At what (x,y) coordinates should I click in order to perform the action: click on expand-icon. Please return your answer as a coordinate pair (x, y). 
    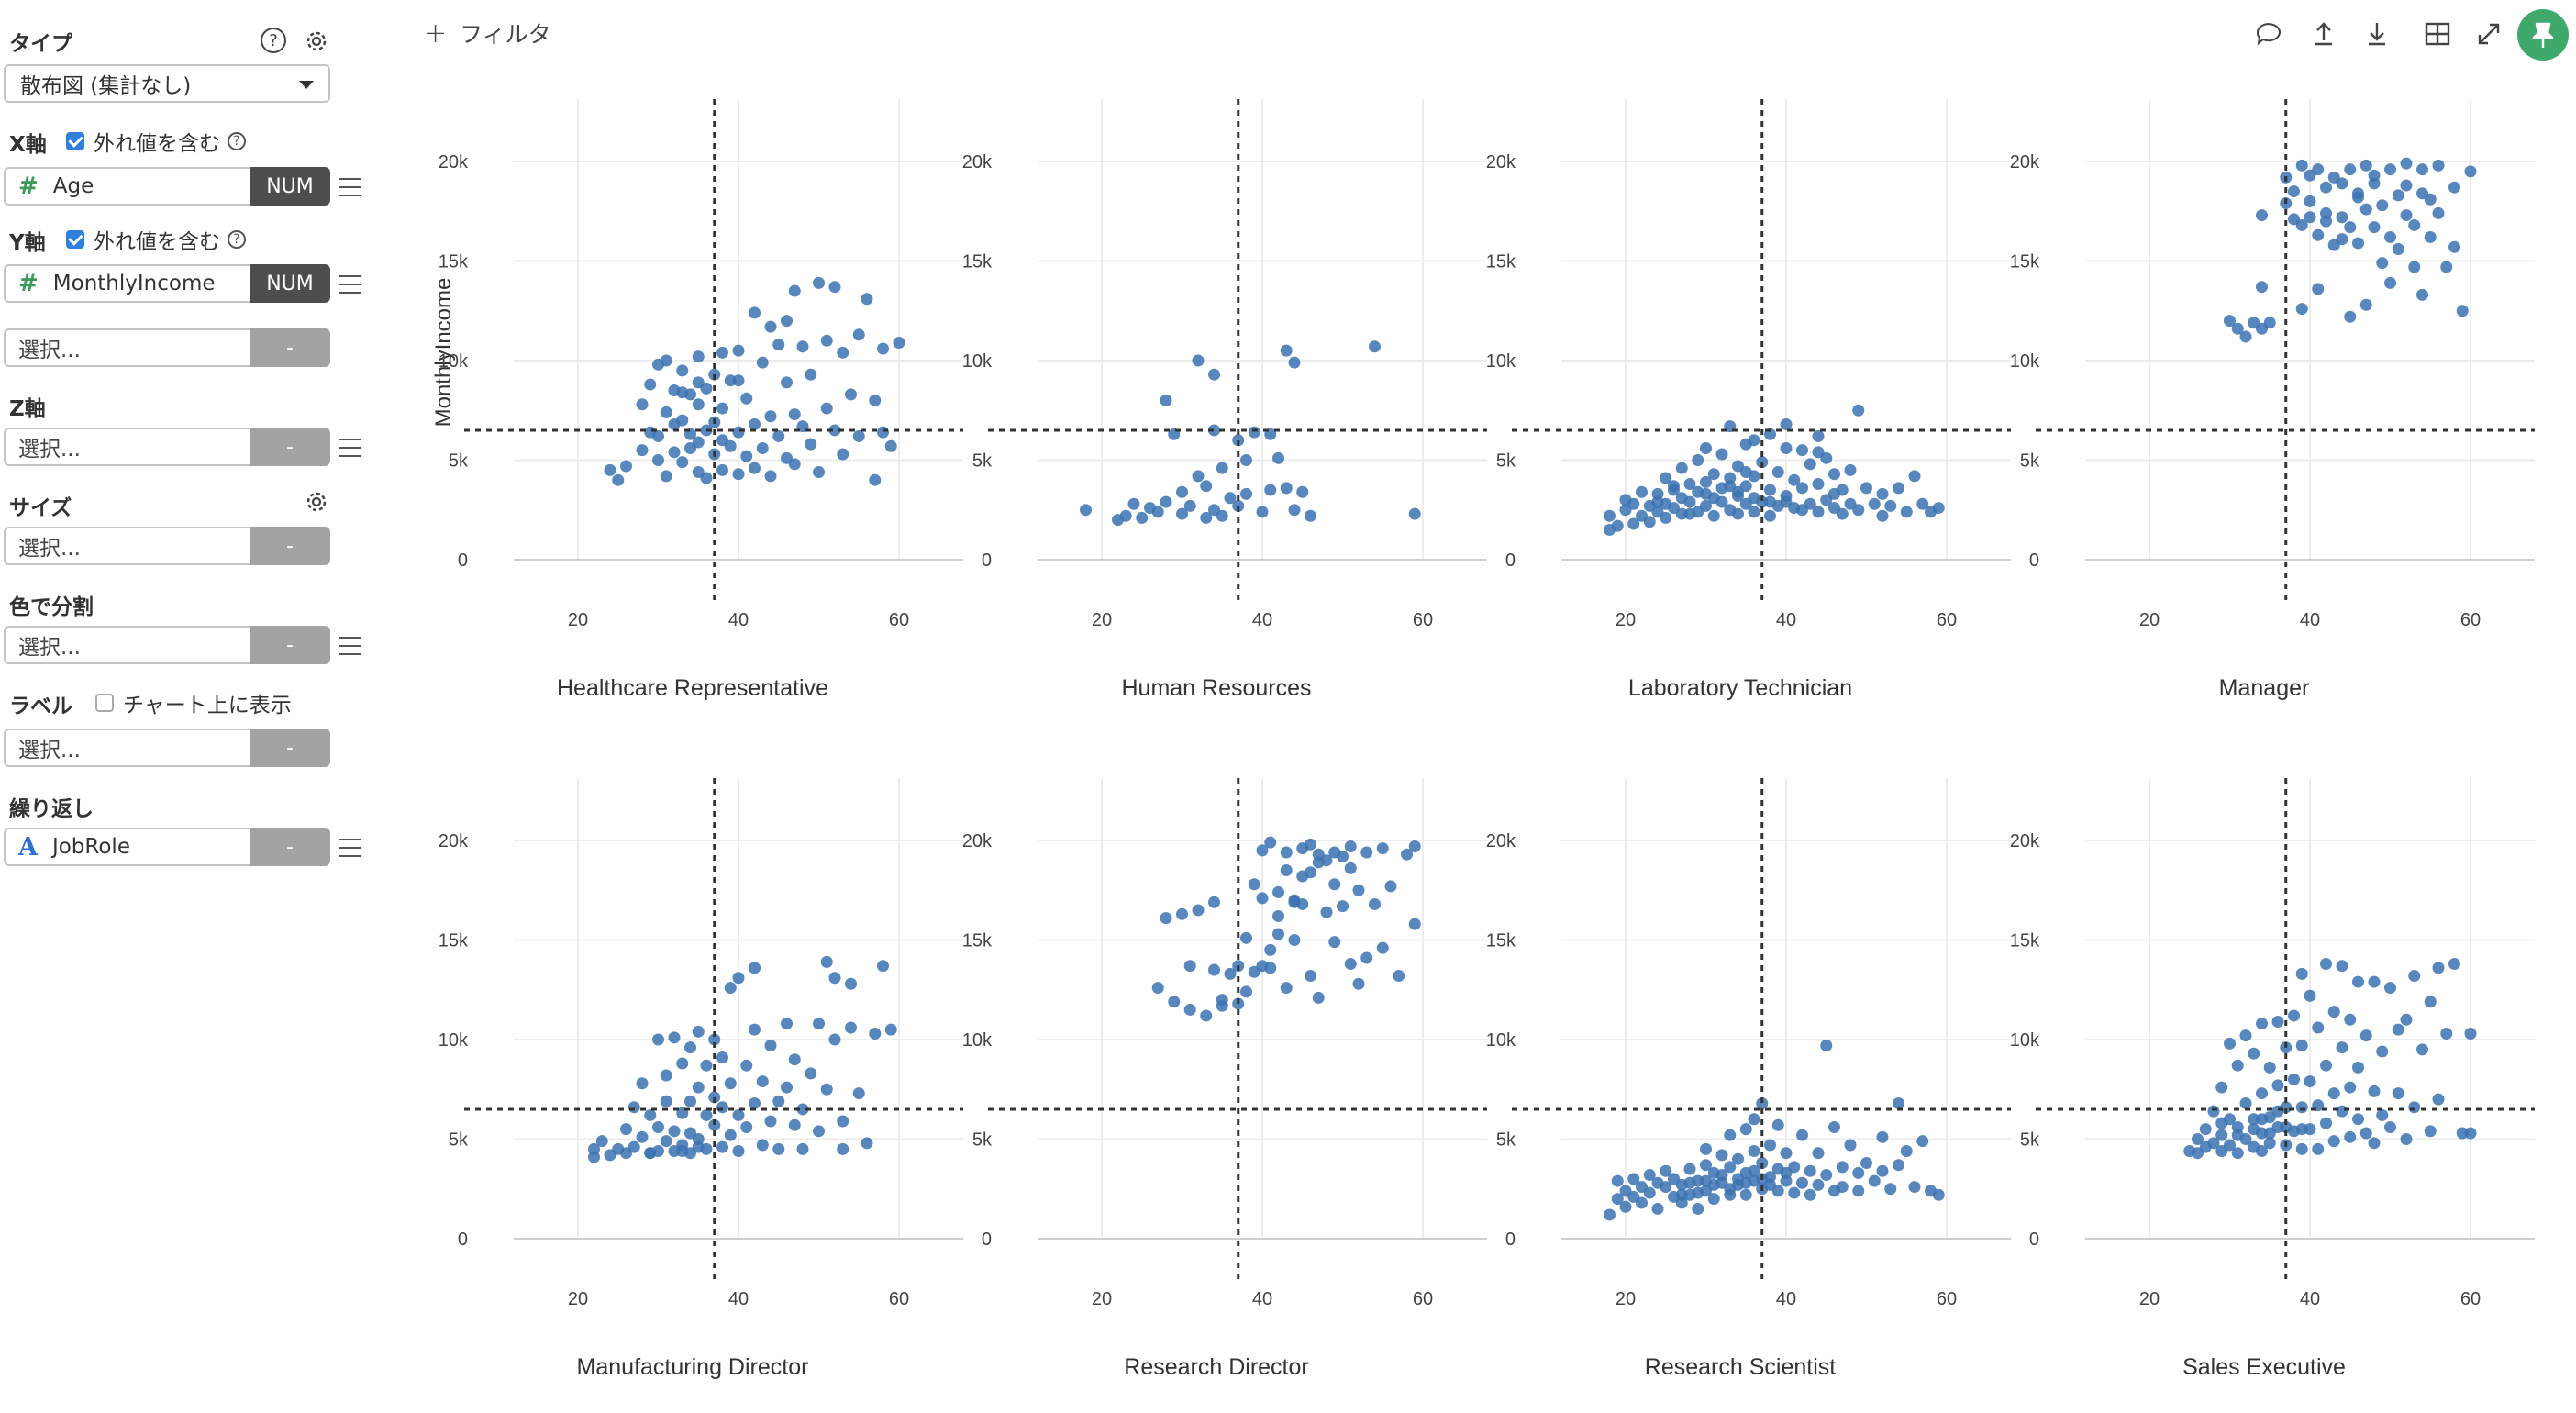
    Looking at the image, I should click on (2488, 34).